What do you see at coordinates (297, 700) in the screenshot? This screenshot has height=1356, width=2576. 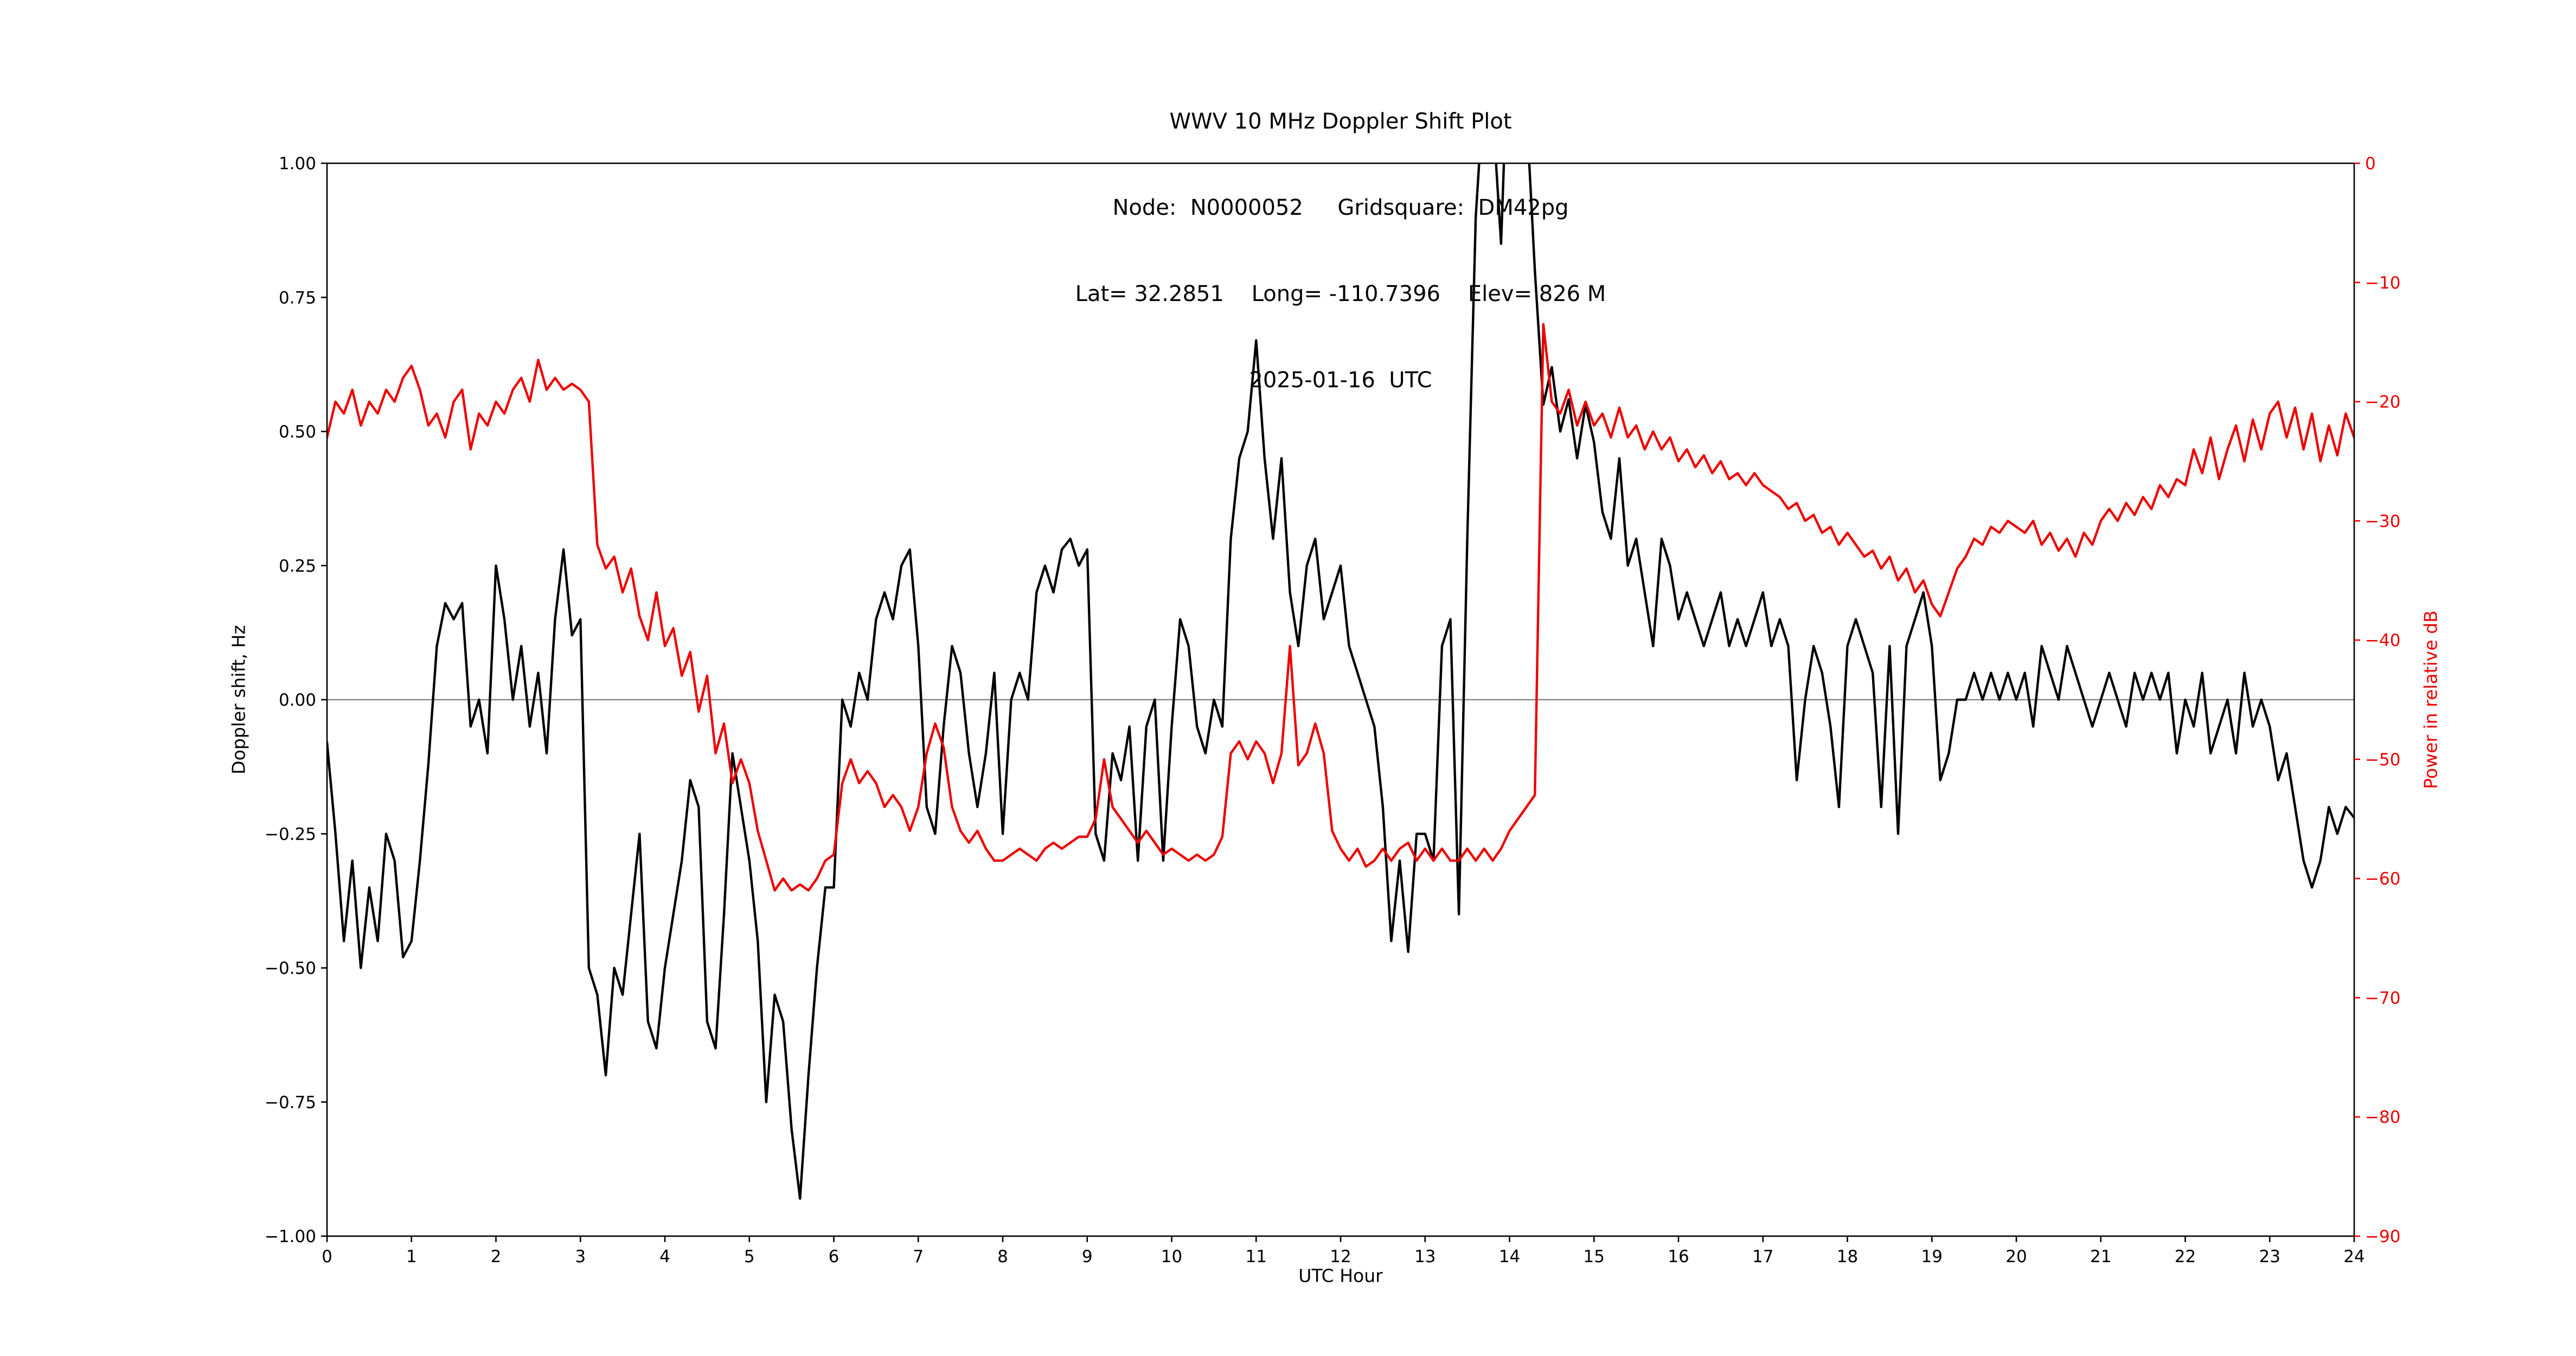 I see `y-left-tick-label: 0.00` at bounding box center [297, 700].